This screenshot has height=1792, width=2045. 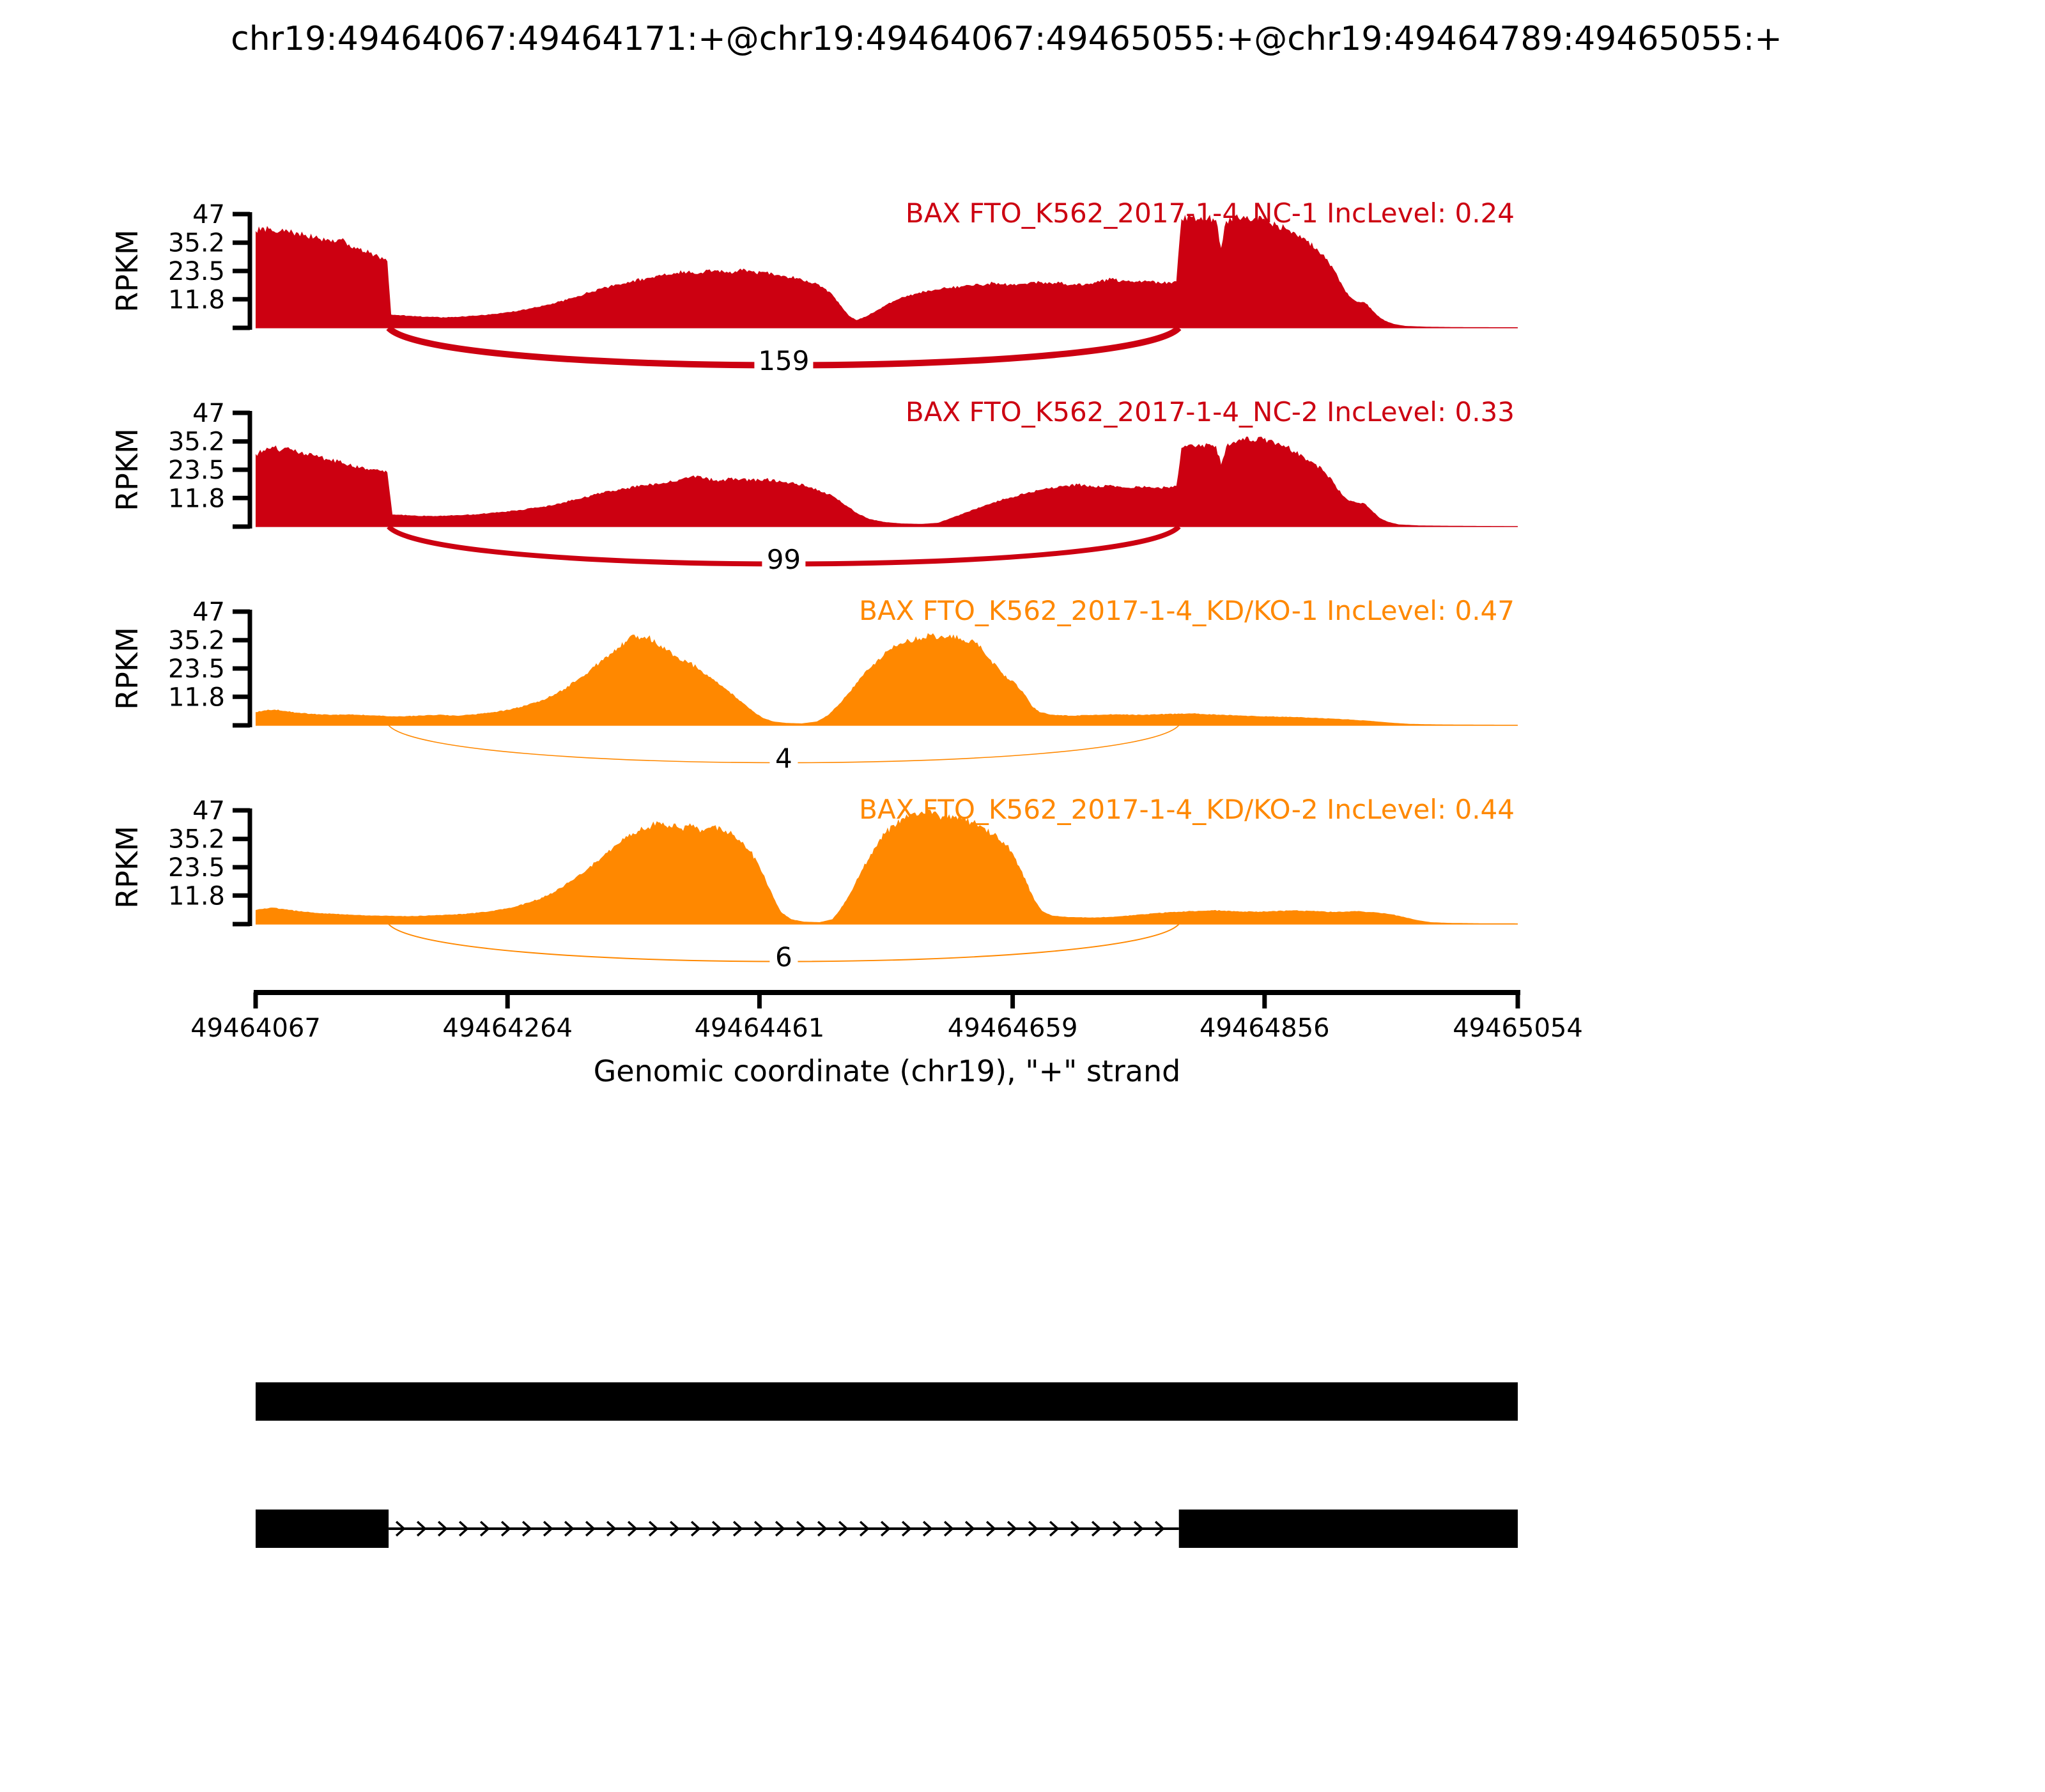 What do you see at coordinates (1518, 1028) in the screenshot?
I see `x-tick-label: 49465054` at bounding box center [1518, 1028].